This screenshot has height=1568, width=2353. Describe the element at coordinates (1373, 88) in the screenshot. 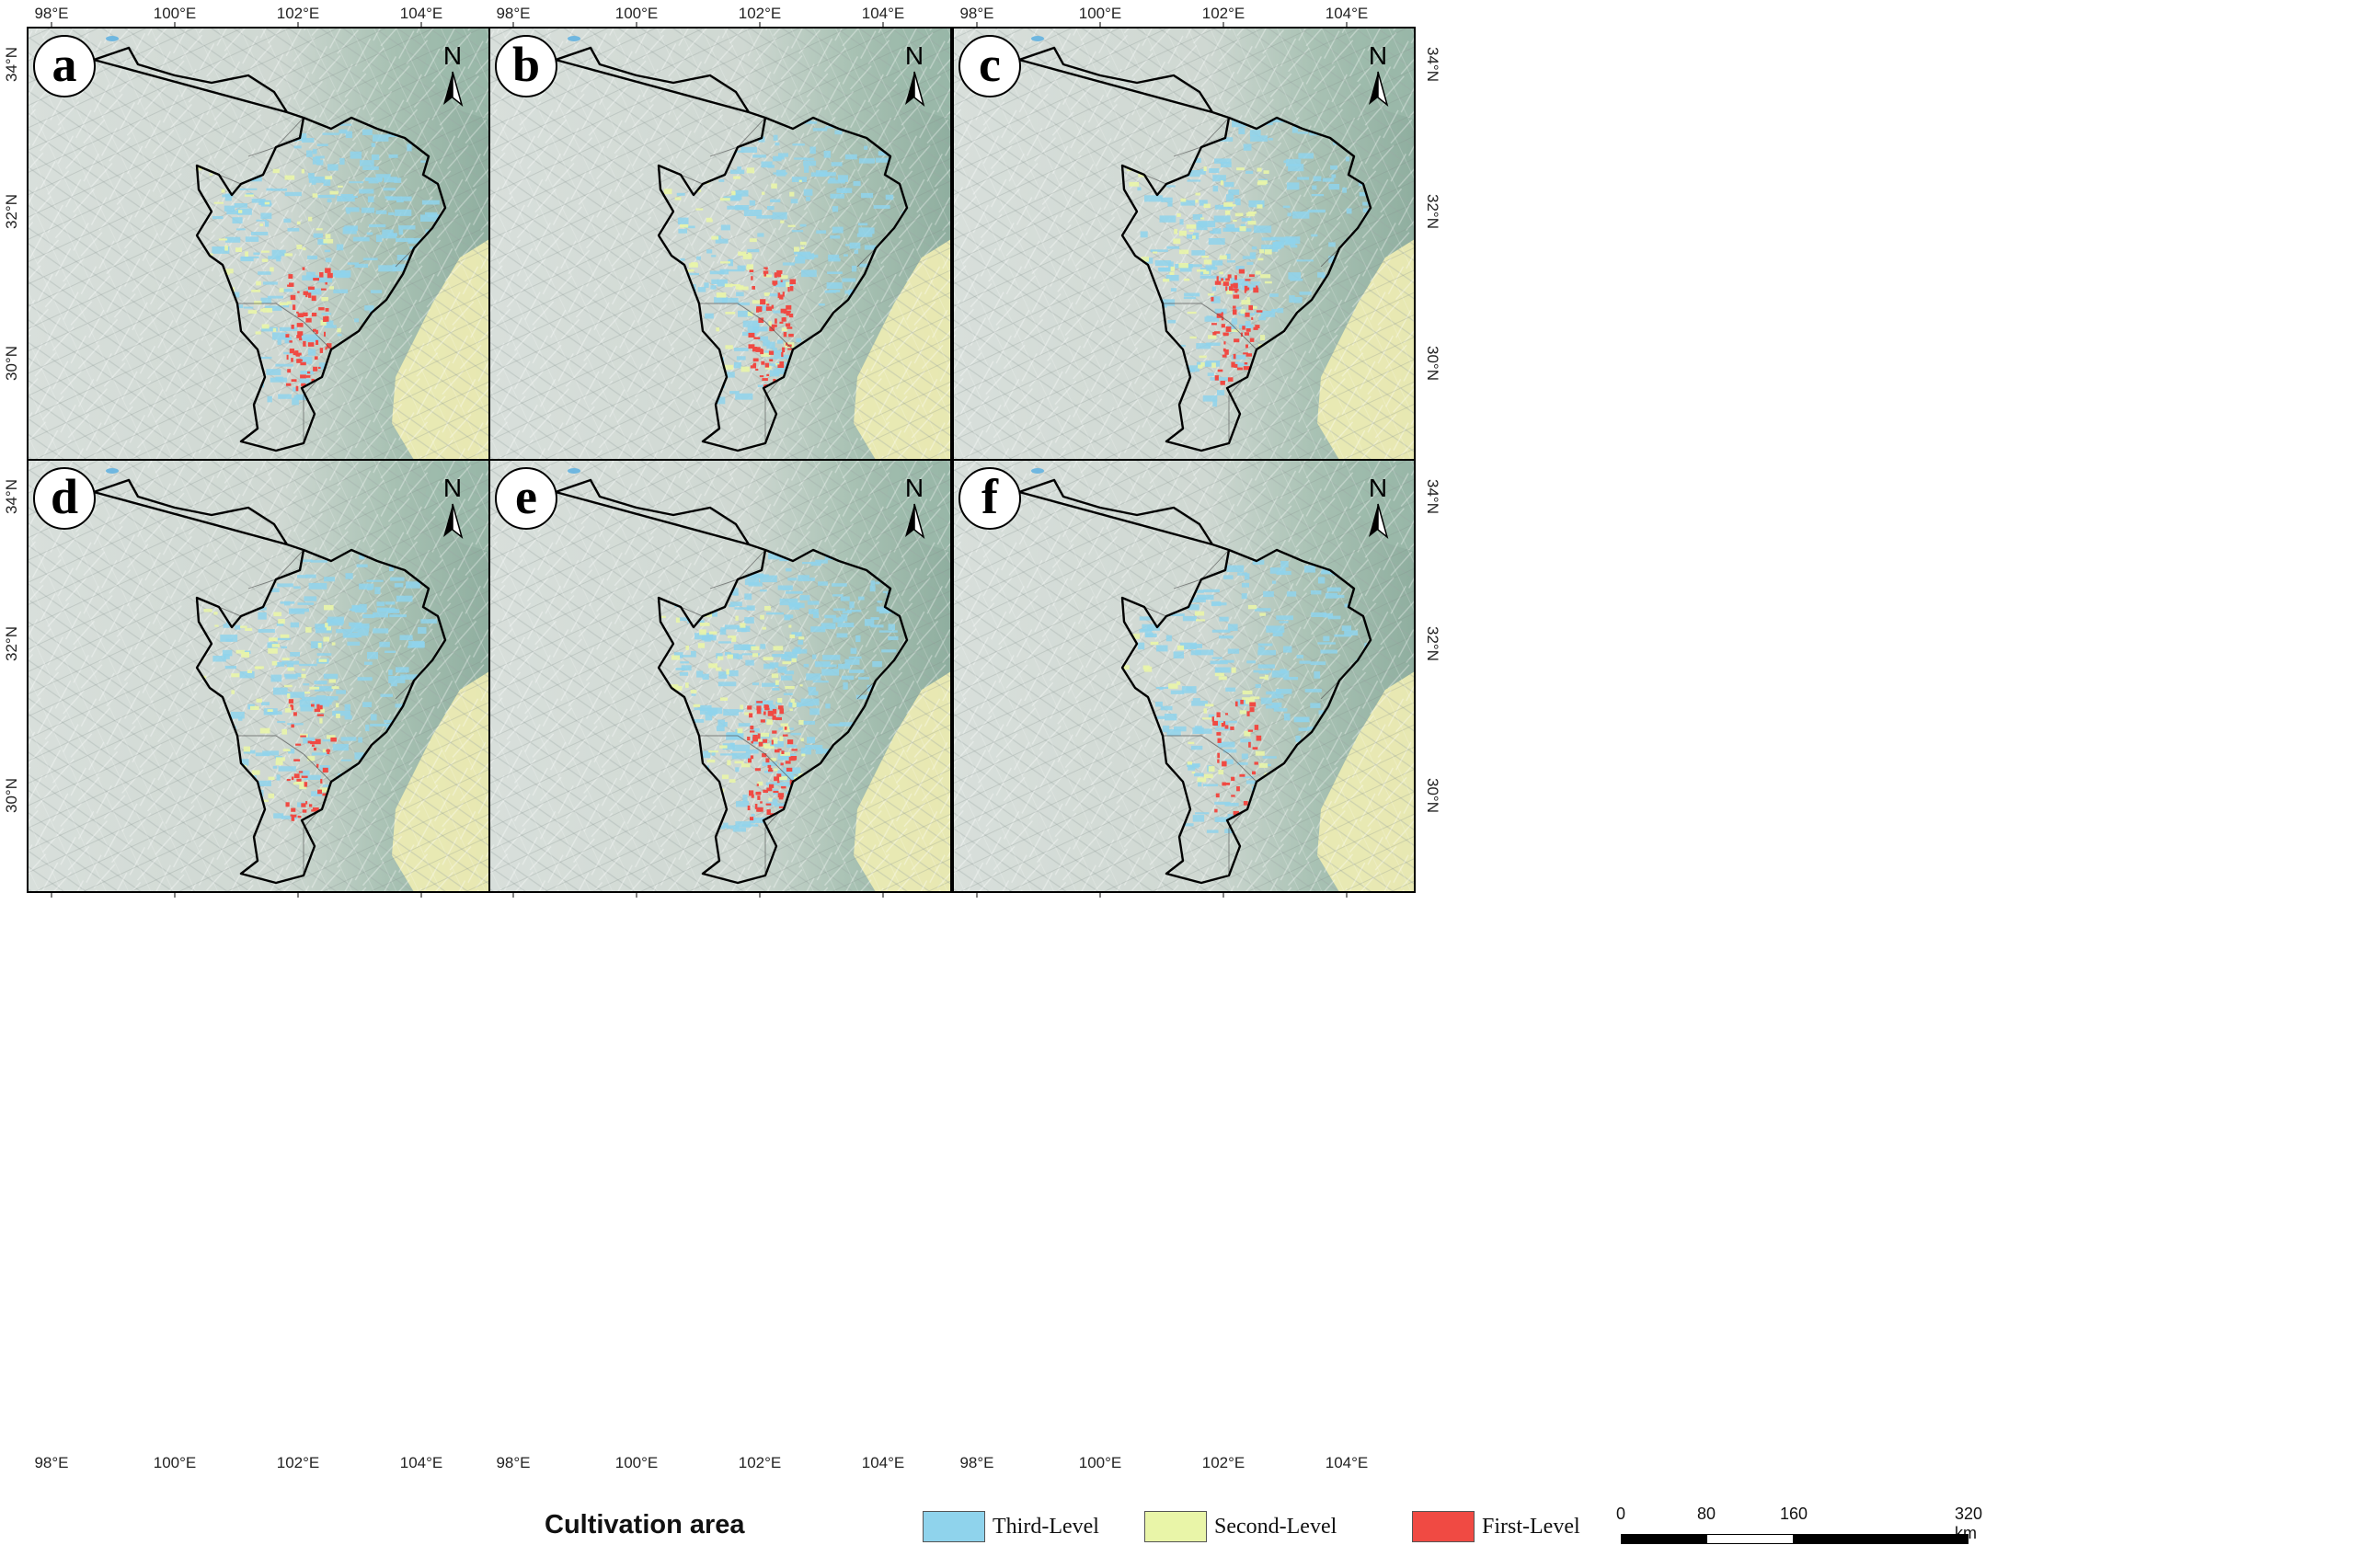

I see `north-arrow-half` at that location.